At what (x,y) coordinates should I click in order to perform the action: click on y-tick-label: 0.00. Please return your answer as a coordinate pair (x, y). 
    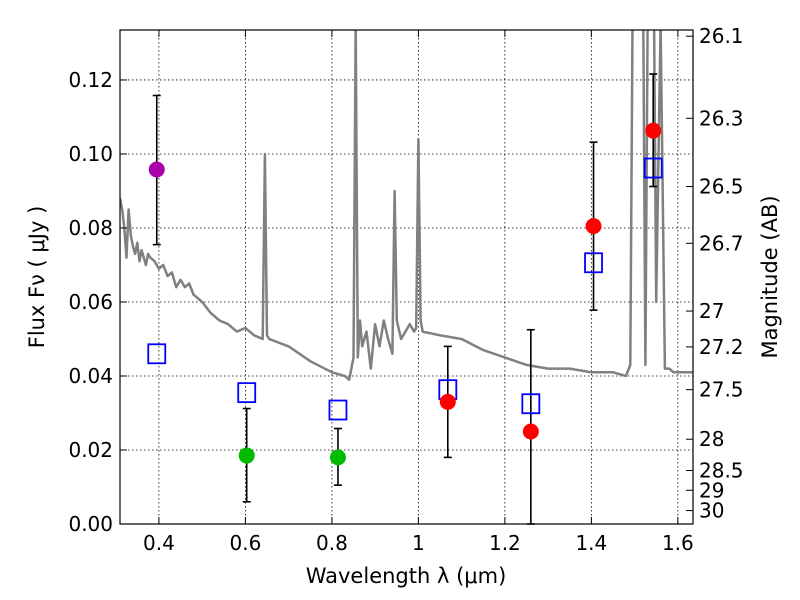
    Looking at the image, I should click on (90, 524).